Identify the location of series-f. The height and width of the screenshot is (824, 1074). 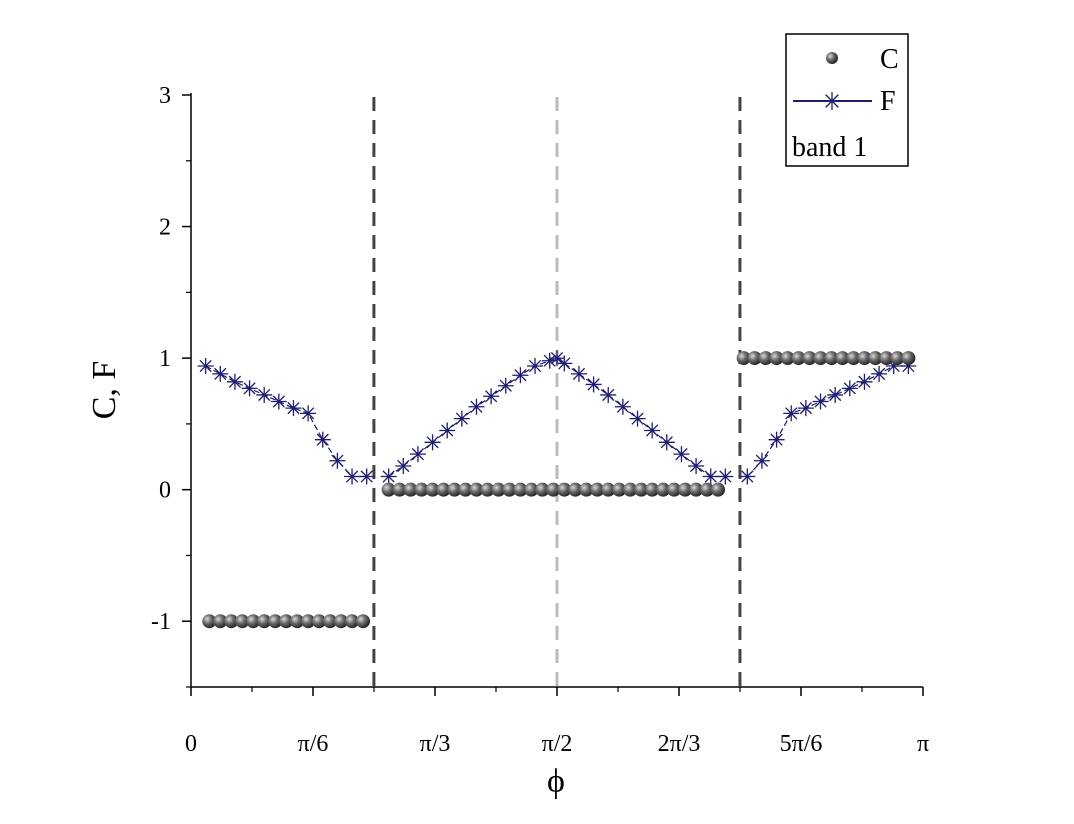
(557, 417).